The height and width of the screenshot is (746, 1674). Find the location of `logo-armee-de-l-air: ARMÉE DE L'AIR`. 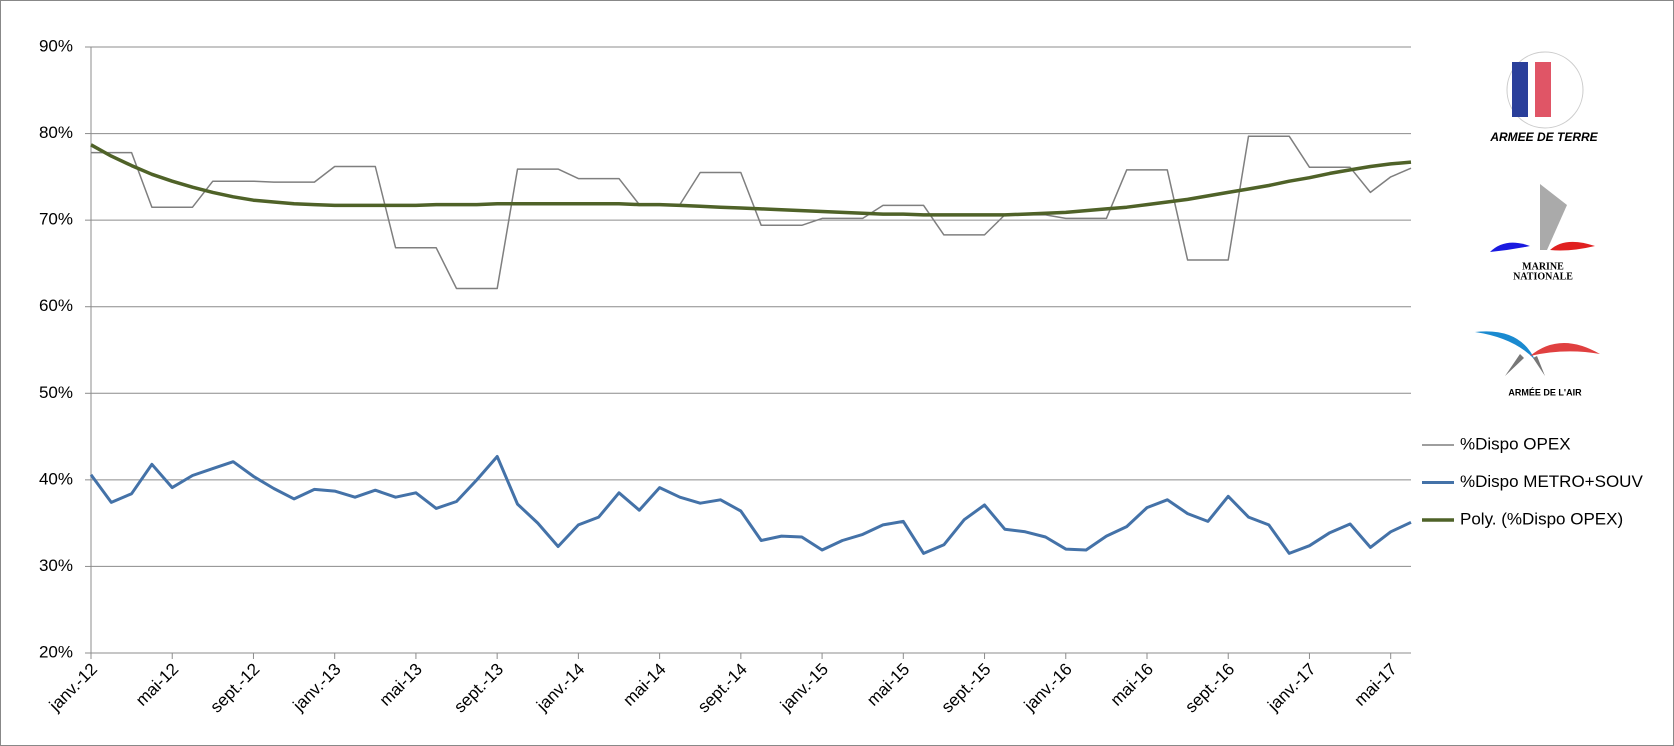

logo-armee-de-l-air: ARMÉE DE L'AIR is located at coordinates (1537, 364).